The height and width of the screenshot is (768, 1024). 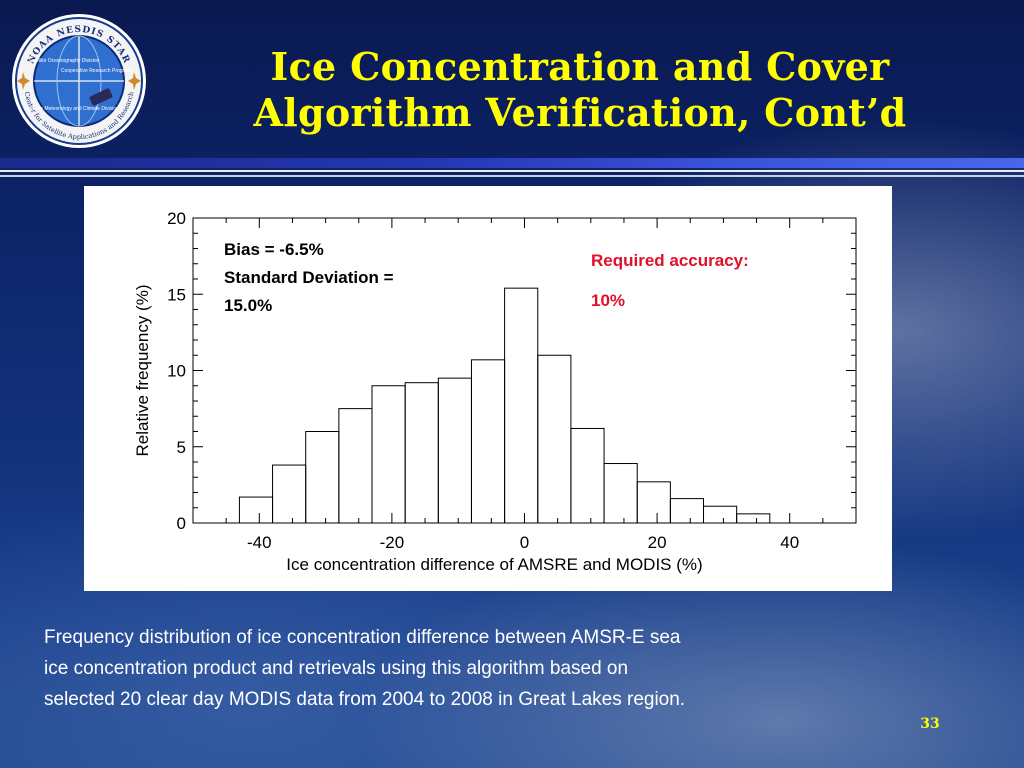 I want to click on x-tick-label: 0, so click(x=524, y=542).